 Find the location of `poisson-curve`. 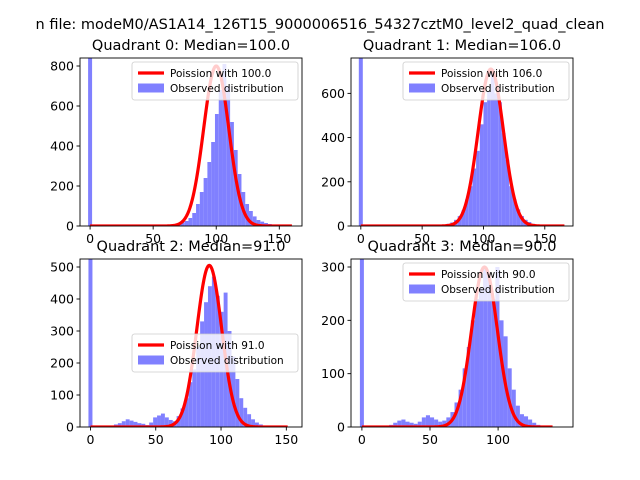

poisson-curve is located at coordinates (462, 146).